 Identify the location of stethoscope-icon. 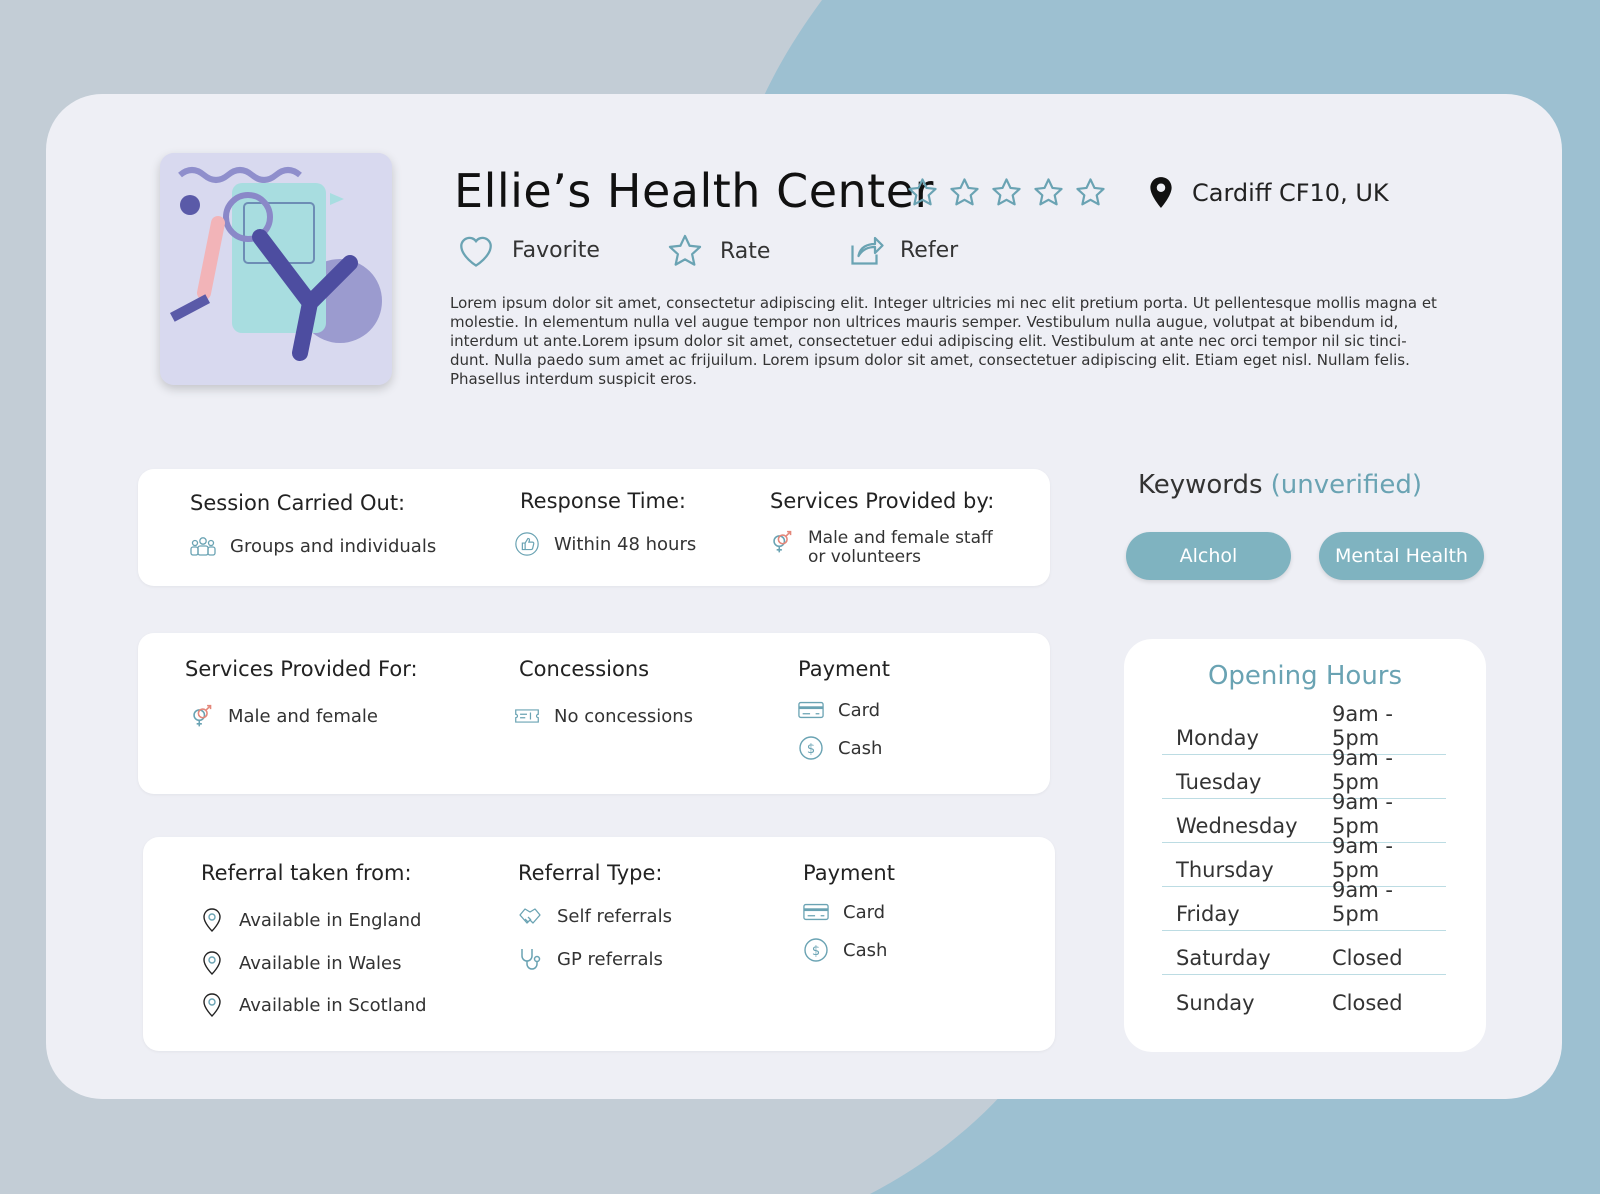
(530, 959).